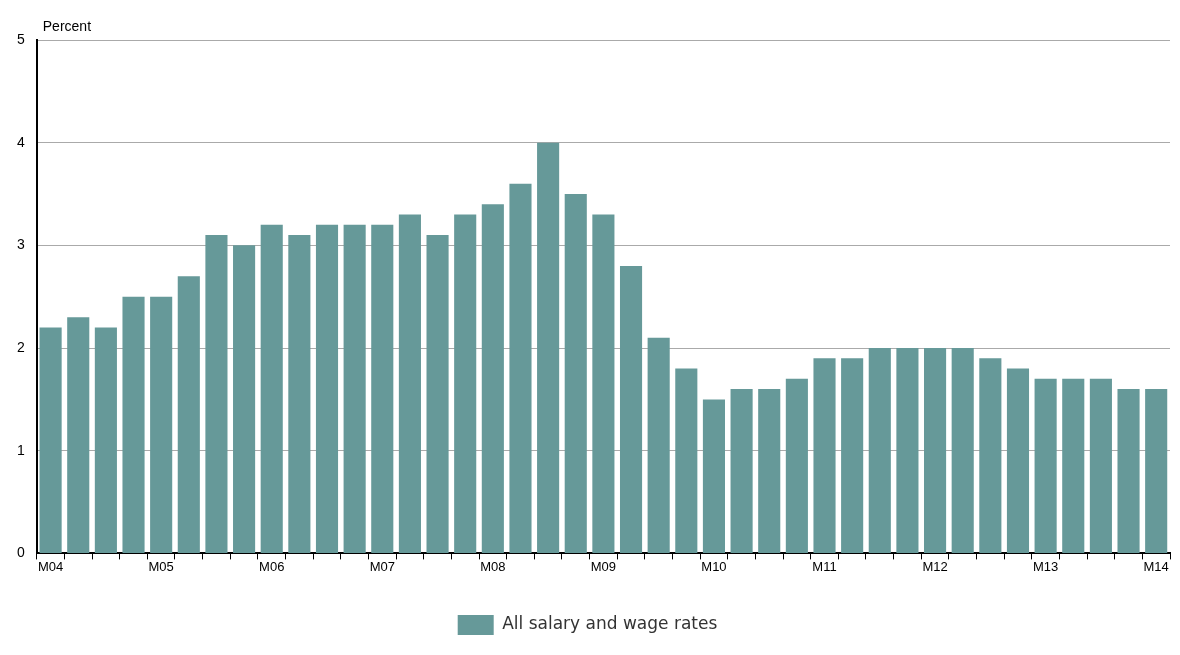  Describe the element at coordinates (610, 623) in the screenshot. I see `legend-label: All salary and wage rates` at that location.